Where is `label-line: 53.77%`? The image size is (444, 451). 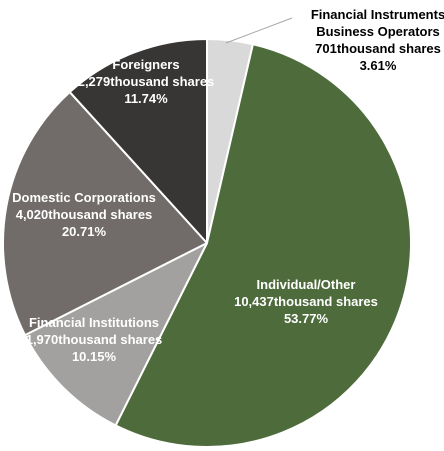
label-line: 53.77% is located at coordinates (306, 318).